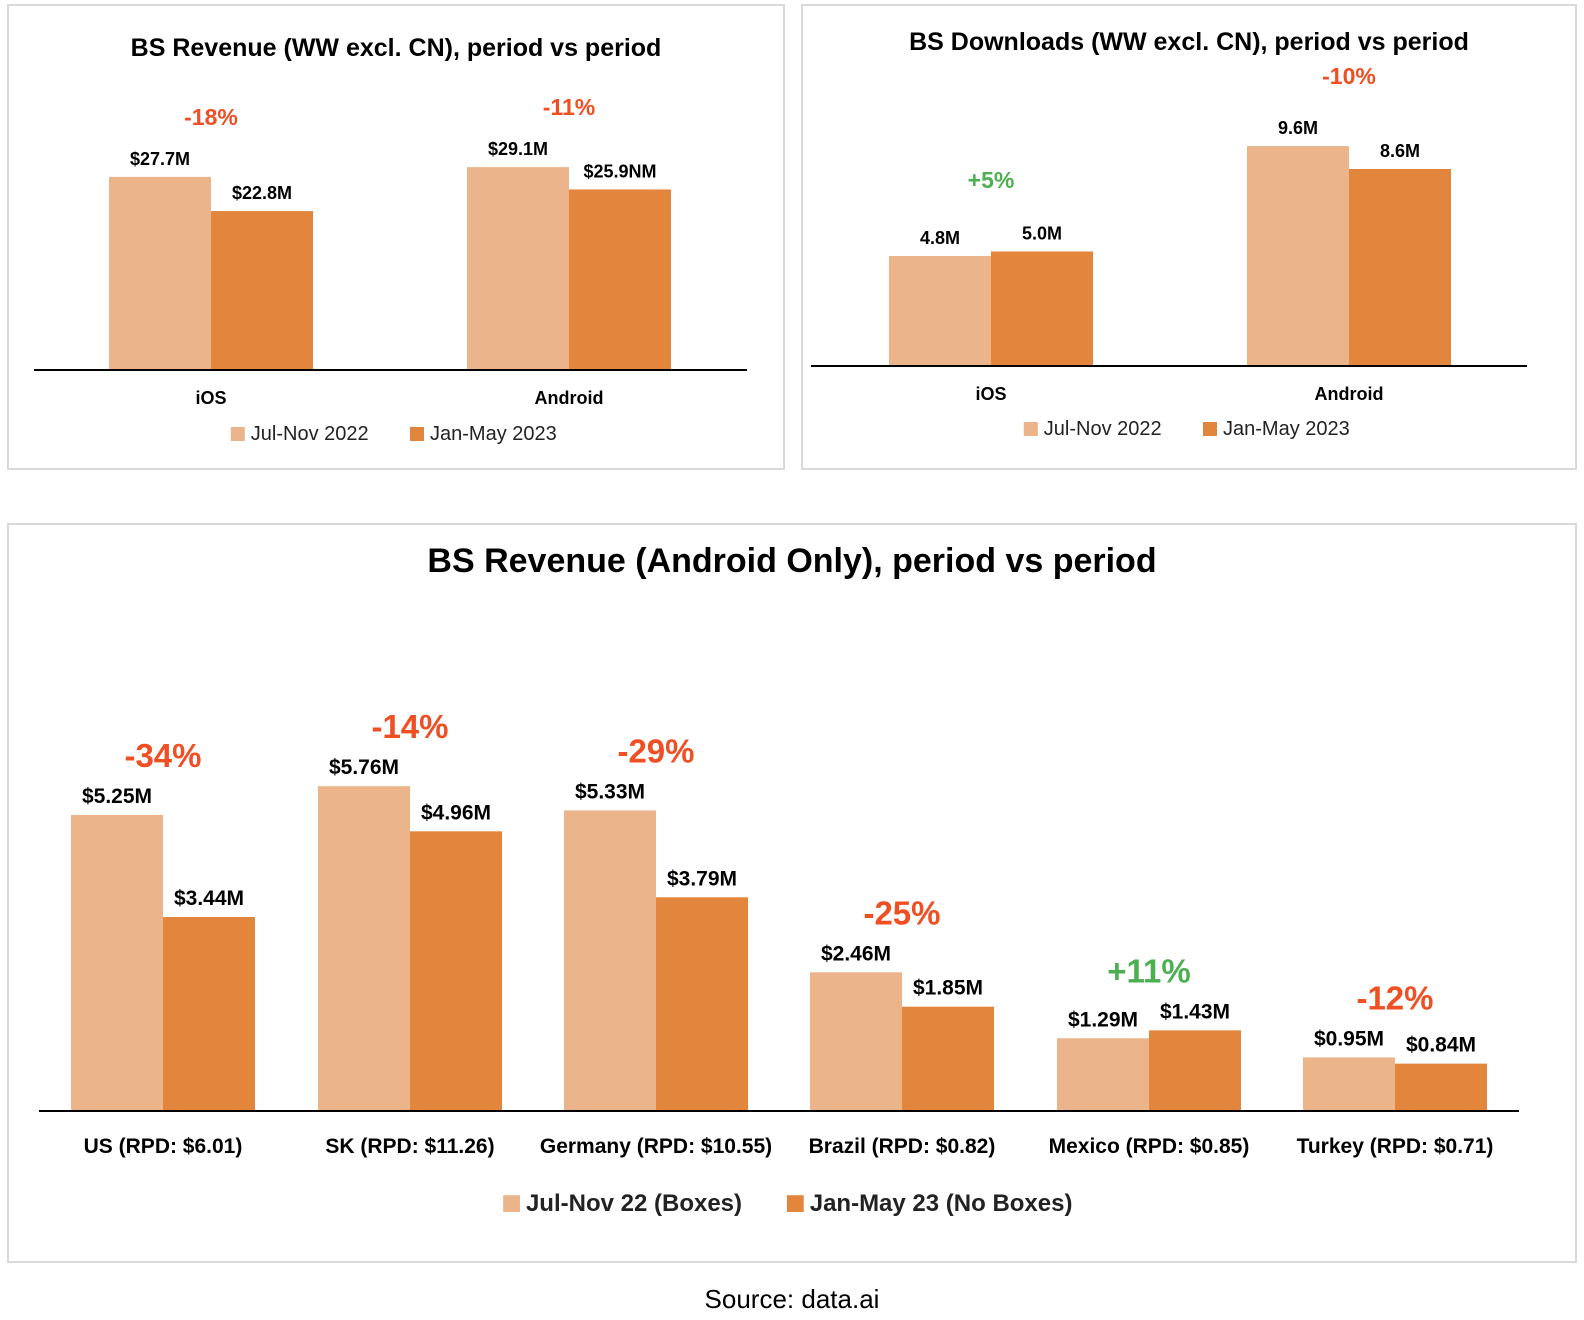  I want to click on change-label: -11%, so click(569, 107).